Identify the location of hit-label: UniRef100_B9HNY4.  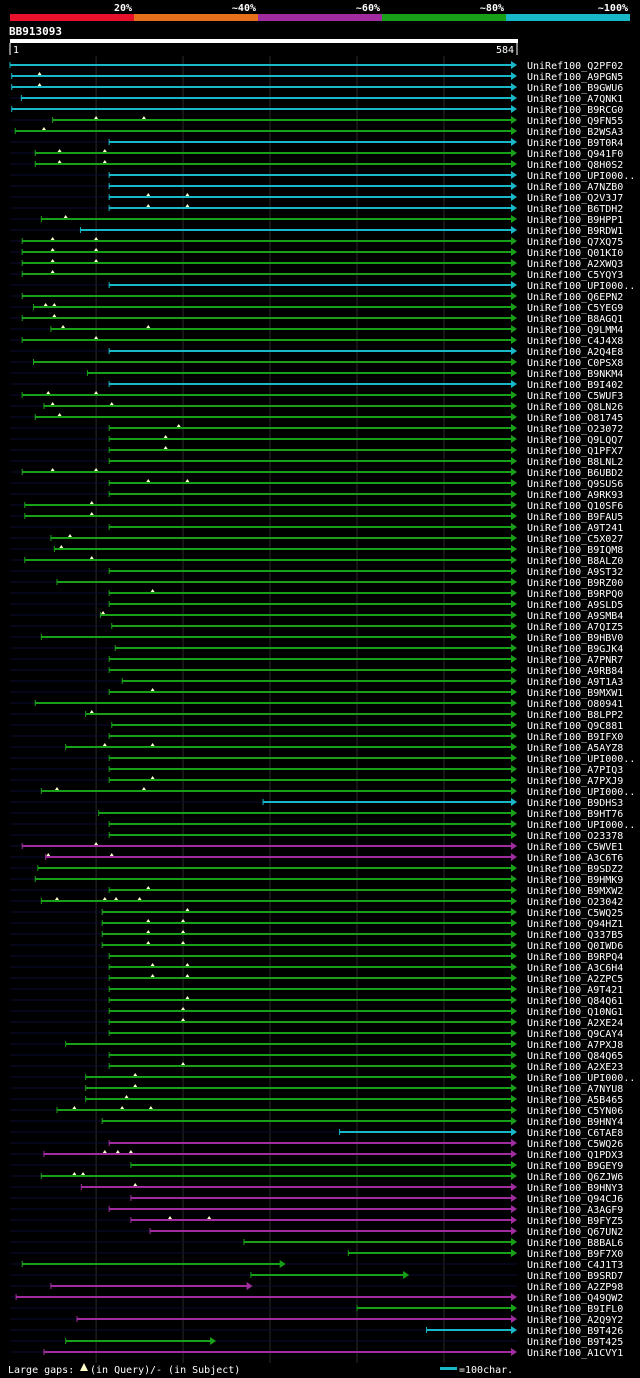
(575, 1122).